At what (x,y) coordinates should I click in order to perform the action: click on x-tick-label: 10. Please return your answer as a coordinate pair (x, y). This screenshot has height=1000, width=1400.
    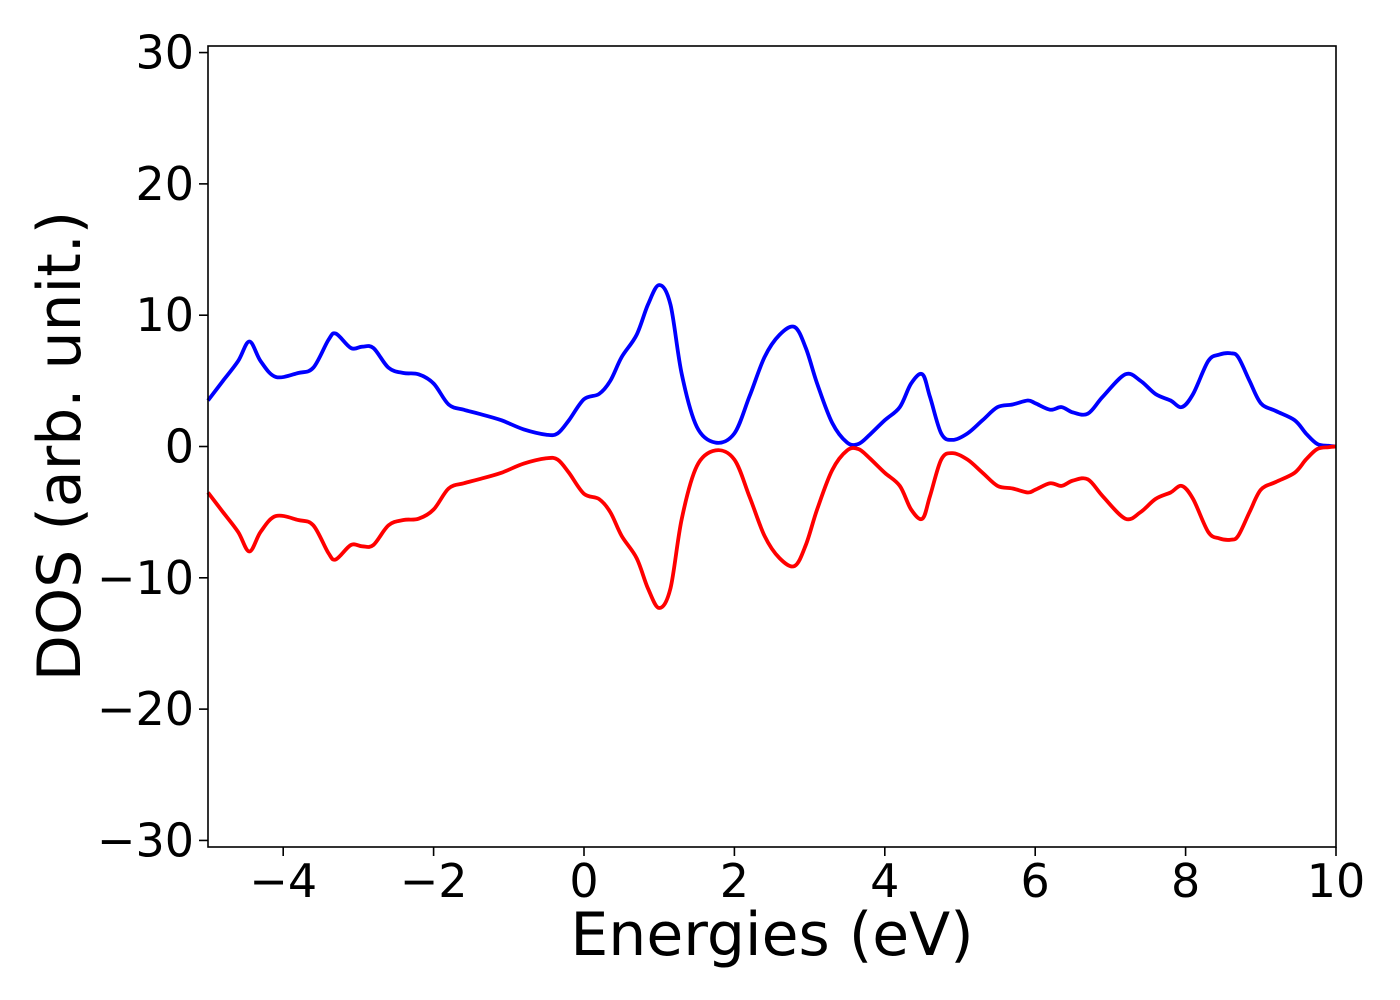
    Looking at the image, I should click on (1336, 881).